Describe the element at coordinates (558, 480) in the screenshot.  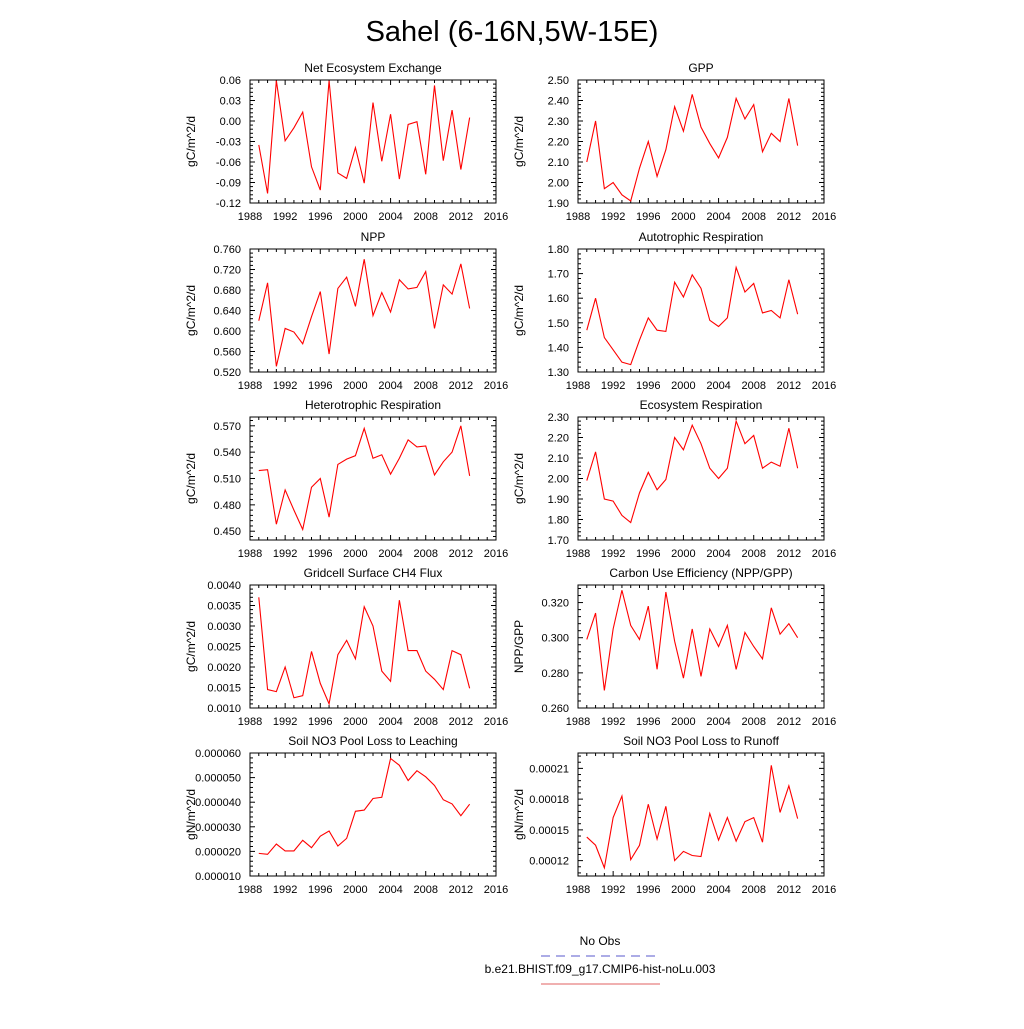
I see `y-tick-label: 2.00` at that location.